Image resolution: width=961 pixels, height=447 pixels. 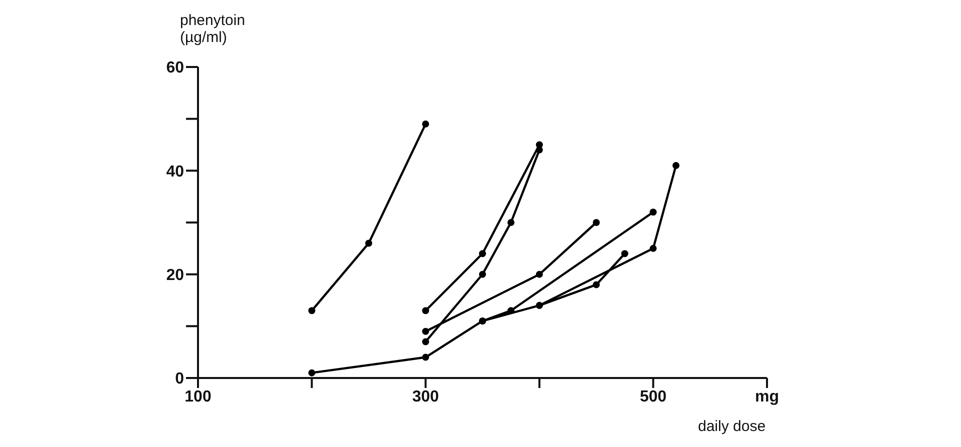 I want to click on x-tick-label: mg, so click(x=767, y=397).